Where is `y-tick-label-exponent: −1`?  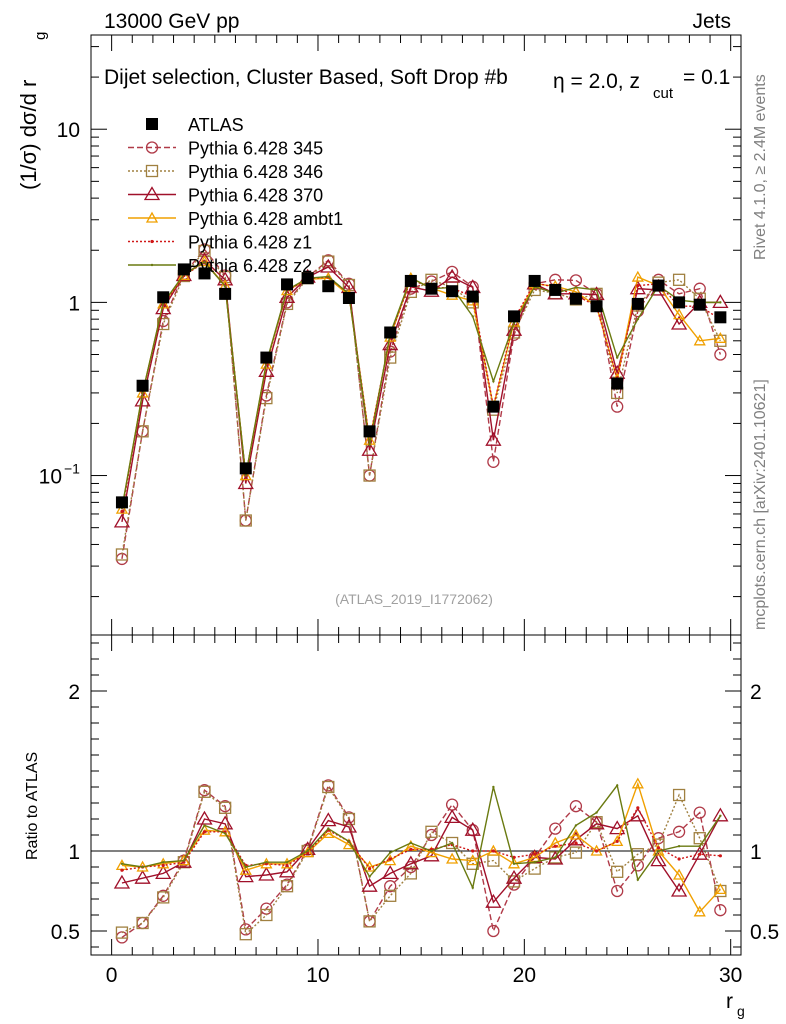
y-tick-label-exponent: −1 is located at coordinates (72, 469).